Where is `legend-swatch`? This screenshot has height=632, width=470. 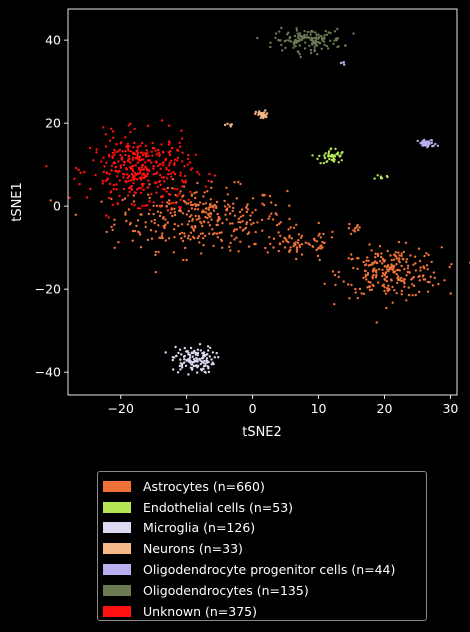 legend-swatch is located at coordinates (117, 611).